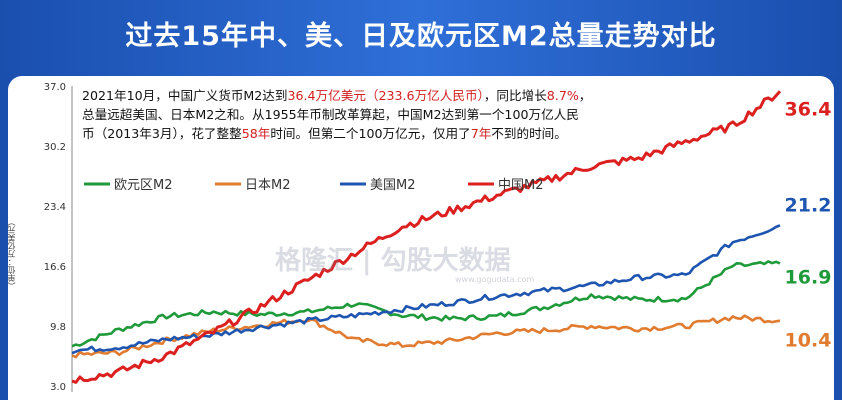 This screenshot has height=400, width=842. I want to click on y-tick-label: 23.4, so click(55, 207).